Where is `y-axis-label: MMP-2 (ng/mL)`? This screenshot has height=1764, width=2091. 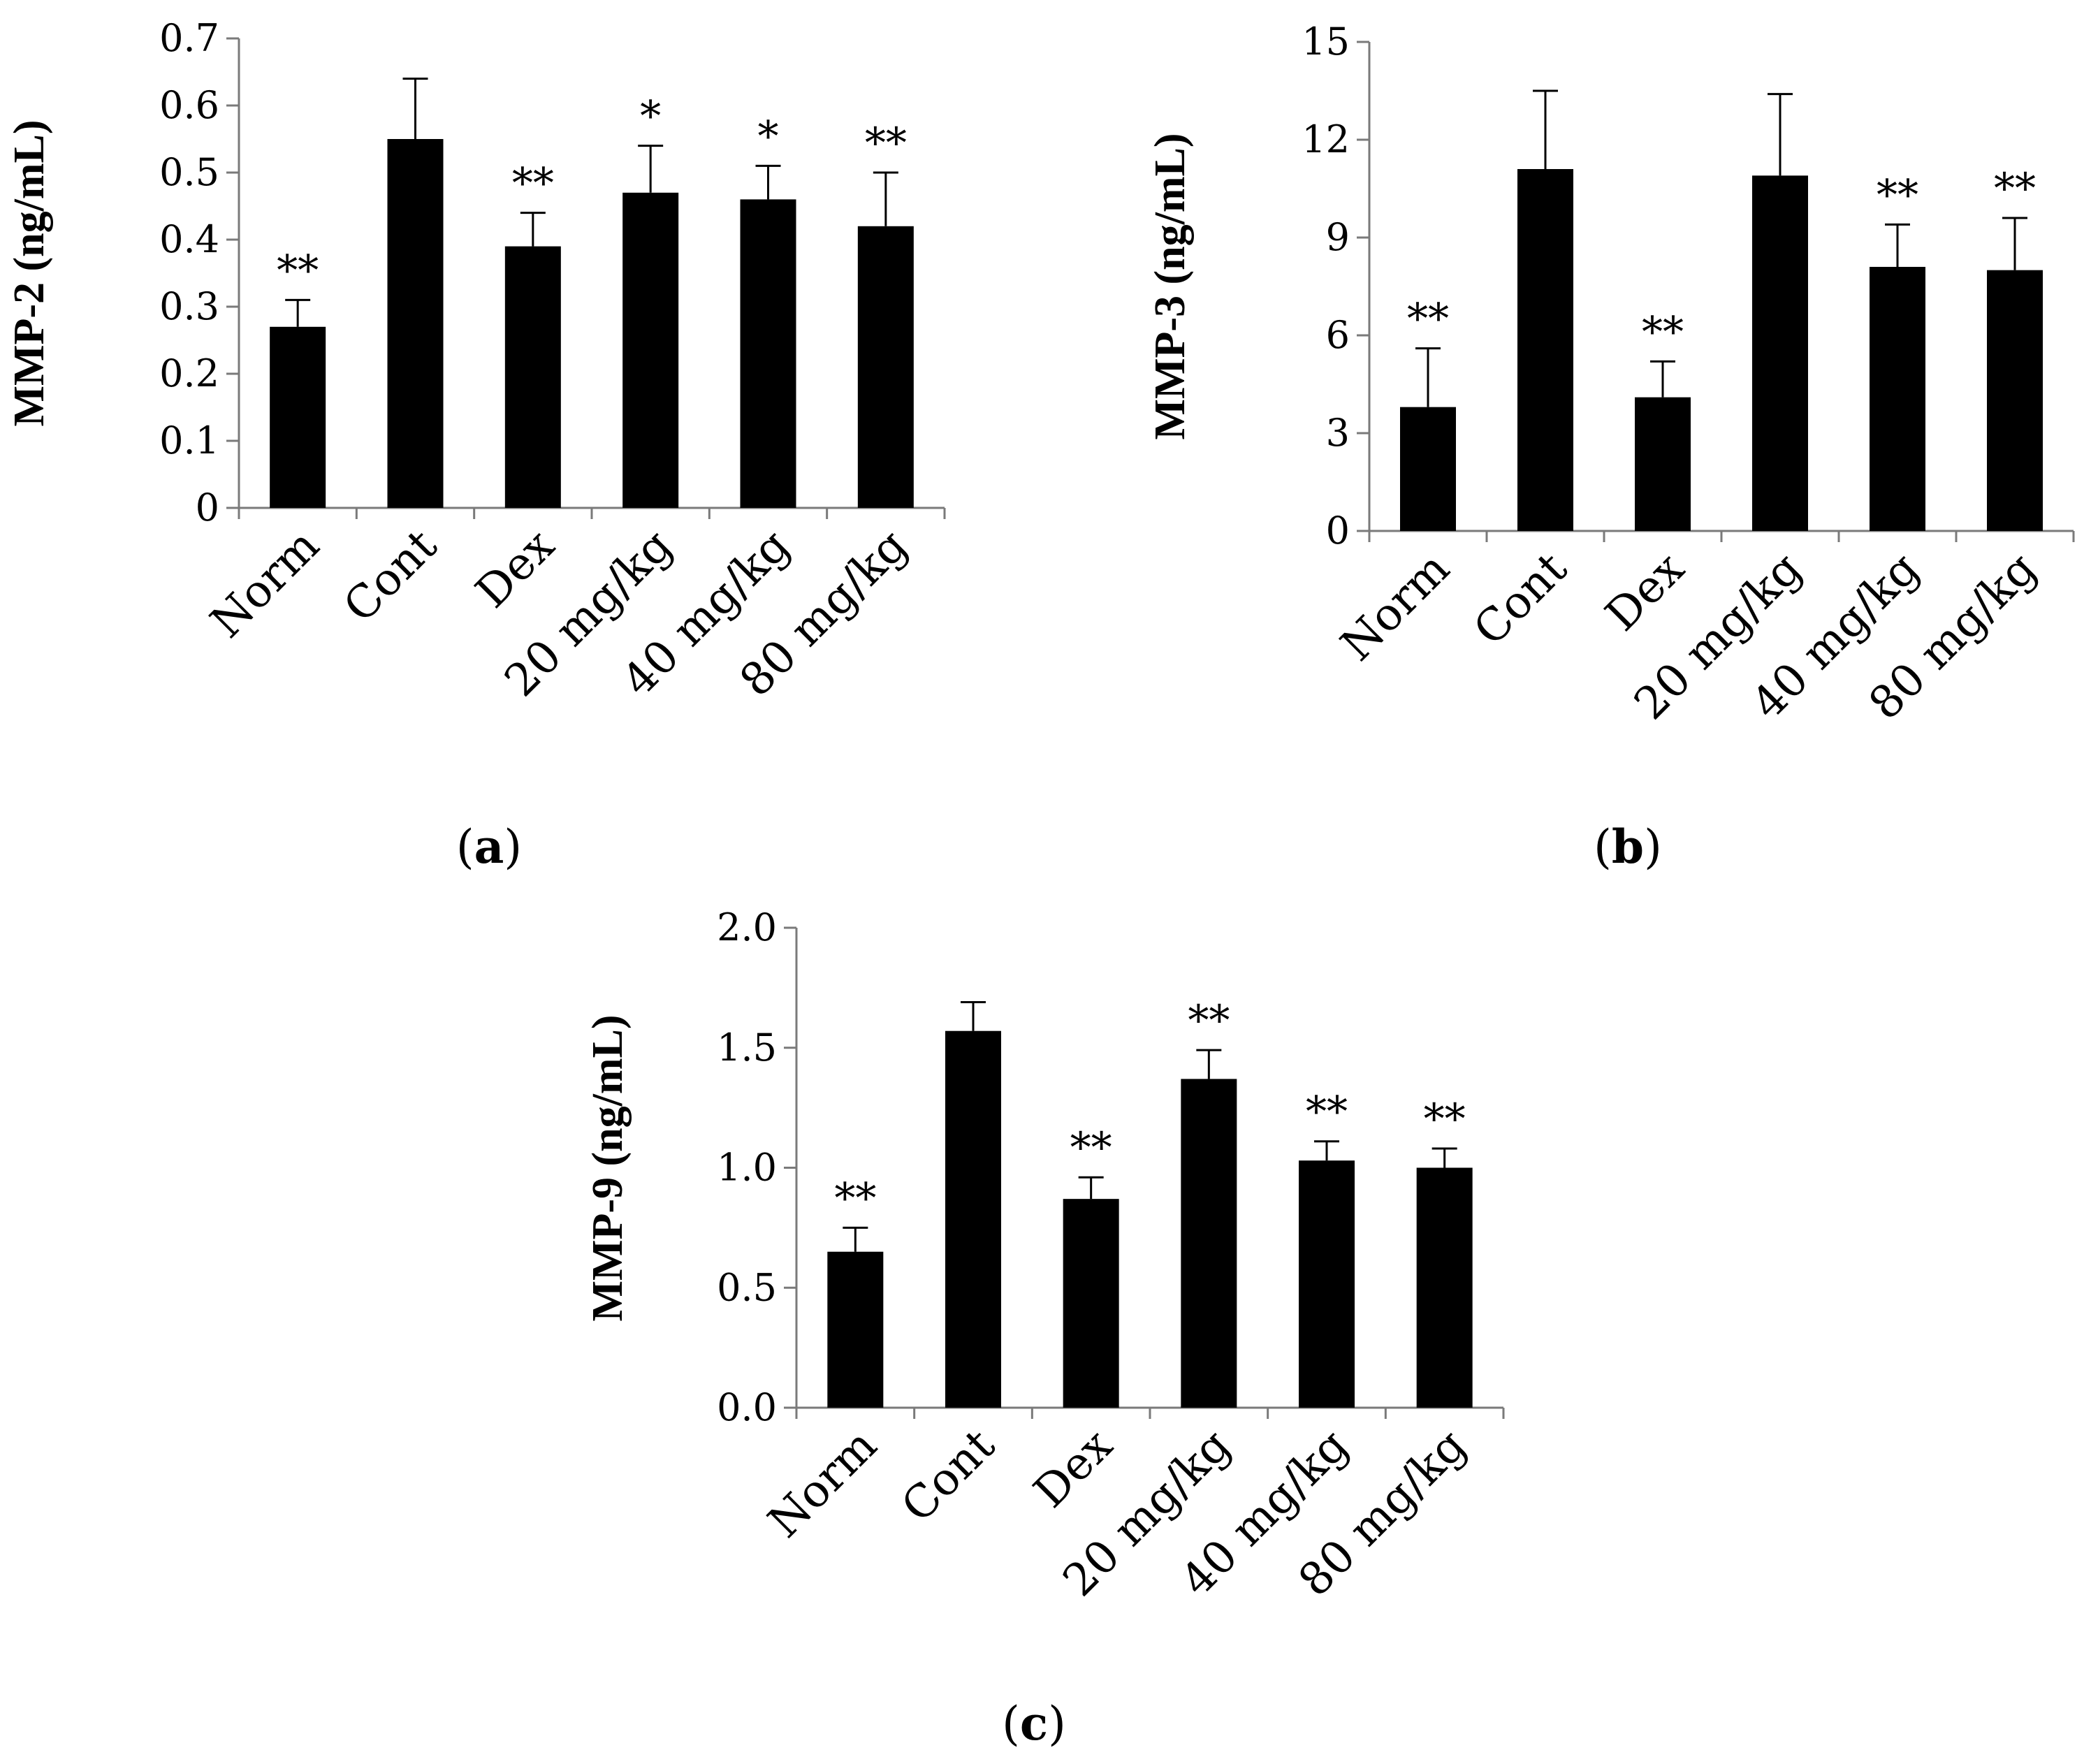
y-axis-label: MMP-2 (ng/mL) is located at coordinates (29, 272).